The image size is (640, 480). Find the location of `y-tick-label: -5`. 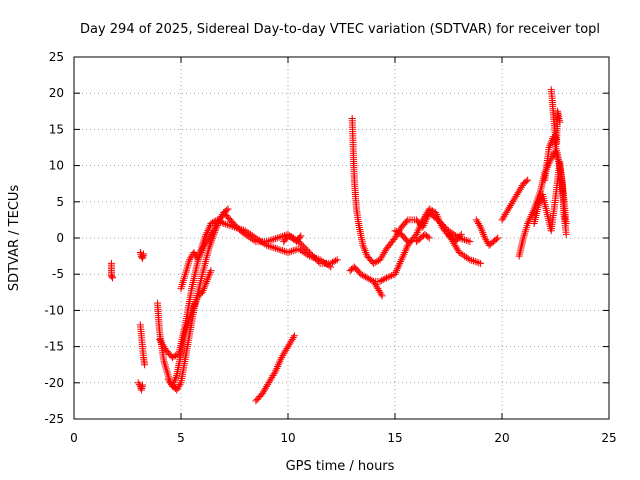

y-tick-label: -5 is located at coordinates (58, 274).